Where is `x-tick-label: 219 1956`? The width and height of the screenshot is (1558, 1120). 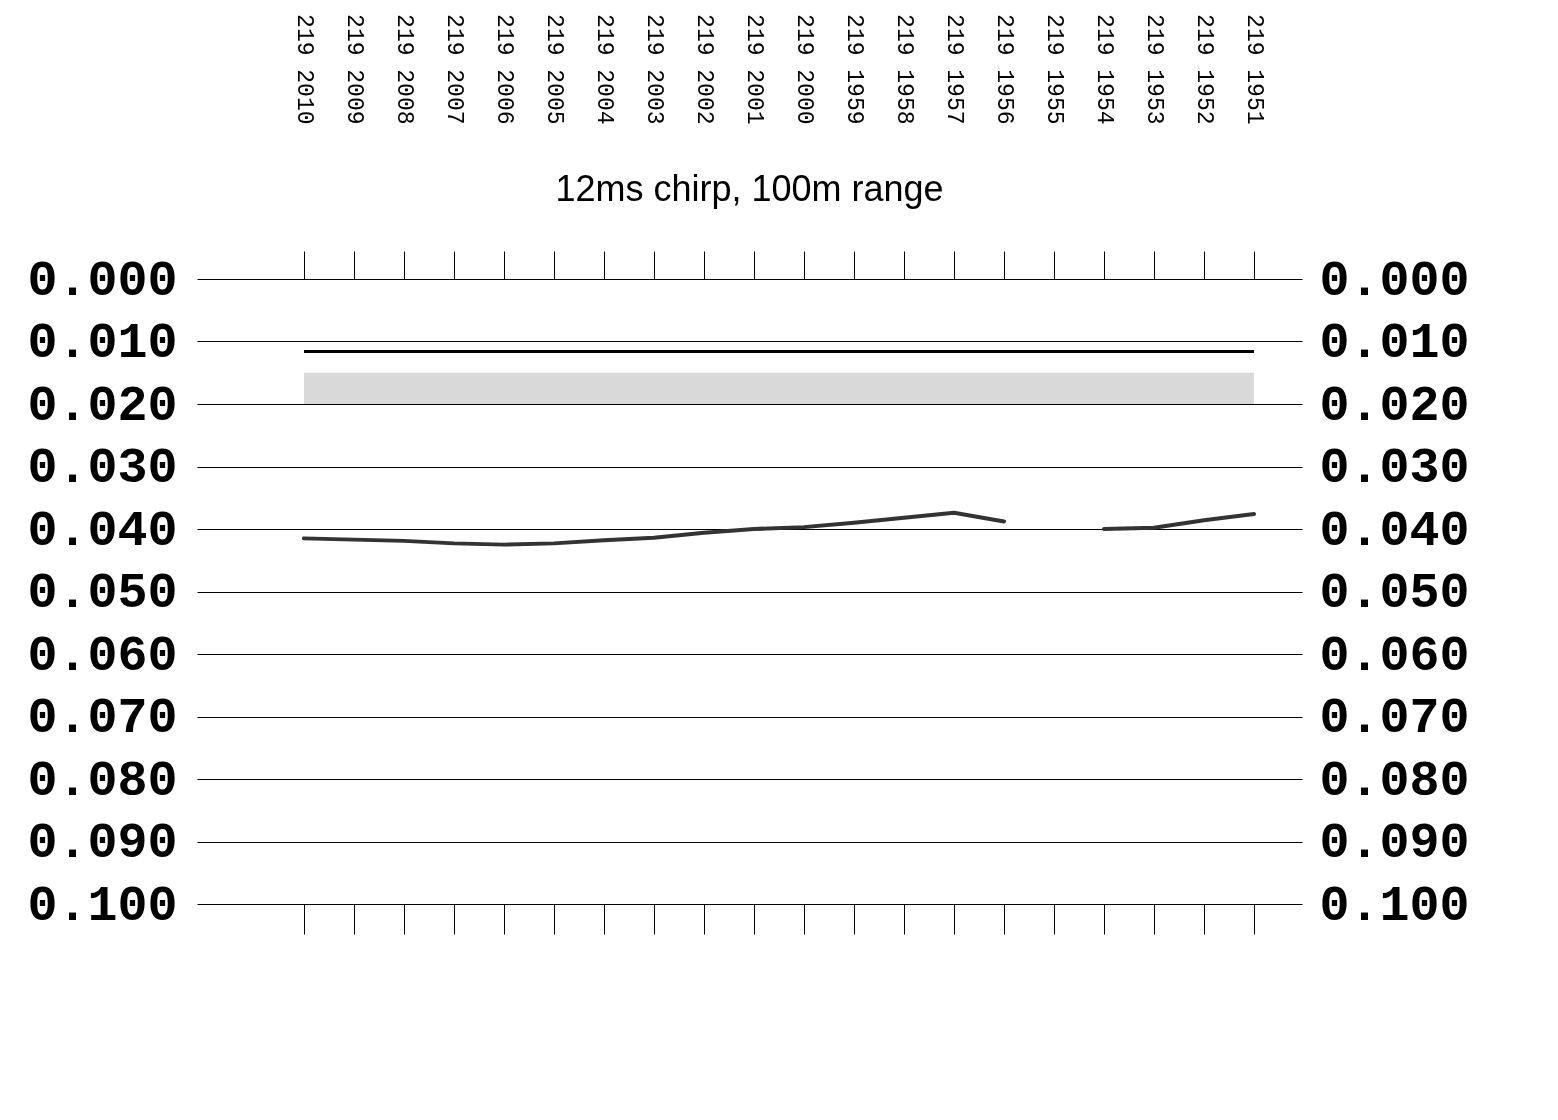
x-tick-label: 219 1956 is located at coordinates (1003, 69).